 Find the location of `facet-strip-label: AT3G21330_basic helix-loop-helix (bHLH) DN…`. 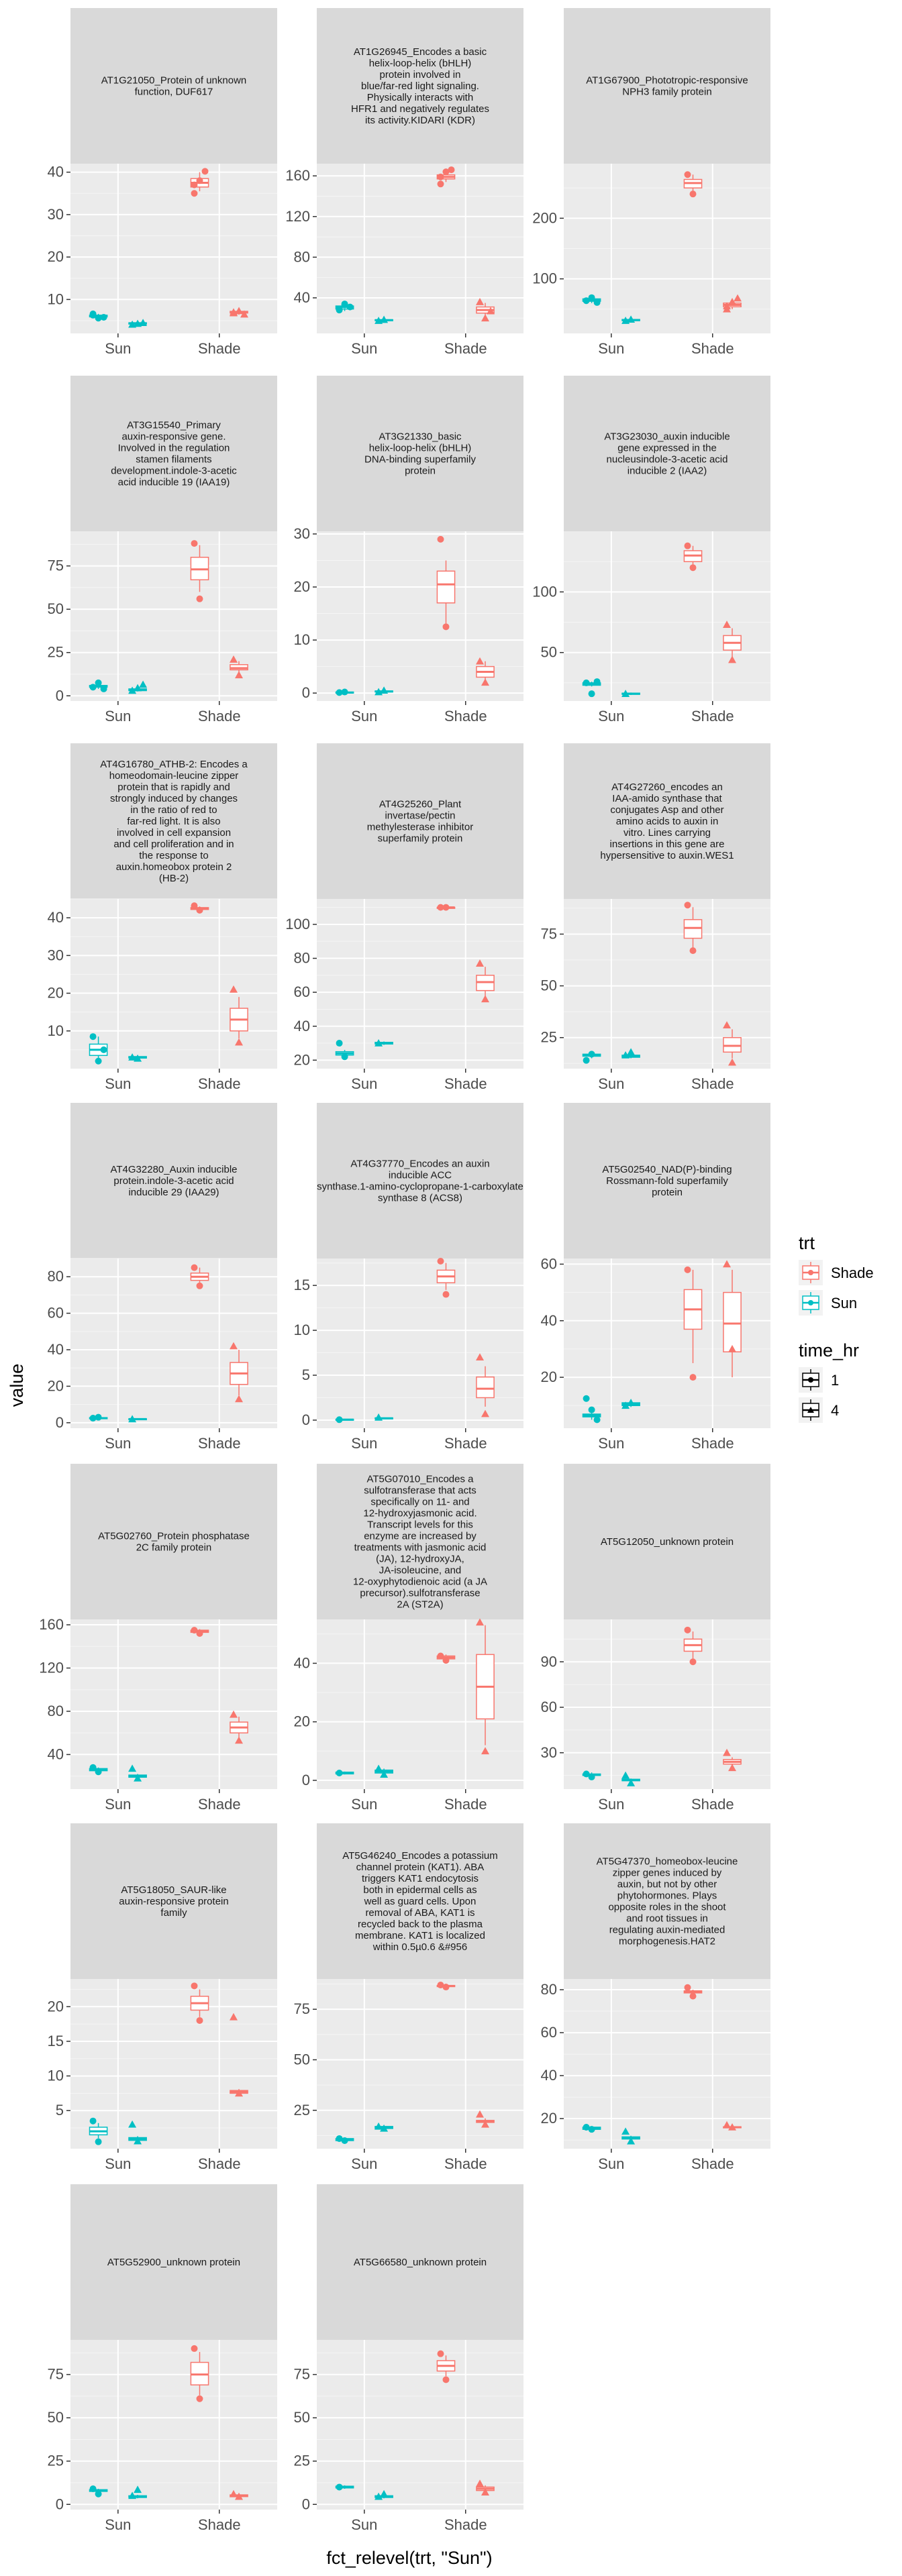

facet-strip-label: AT3G21330_basic helix-loop-helix (bHLH) DN… is located at coordinates (420, 454).